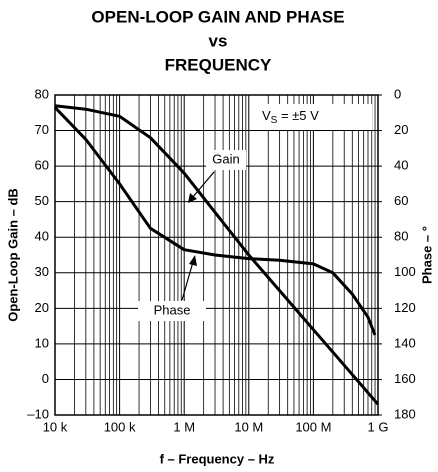 The height and width of the screenshot is (472, 438). I want to click on annotation: Gain, so click(225, 158).